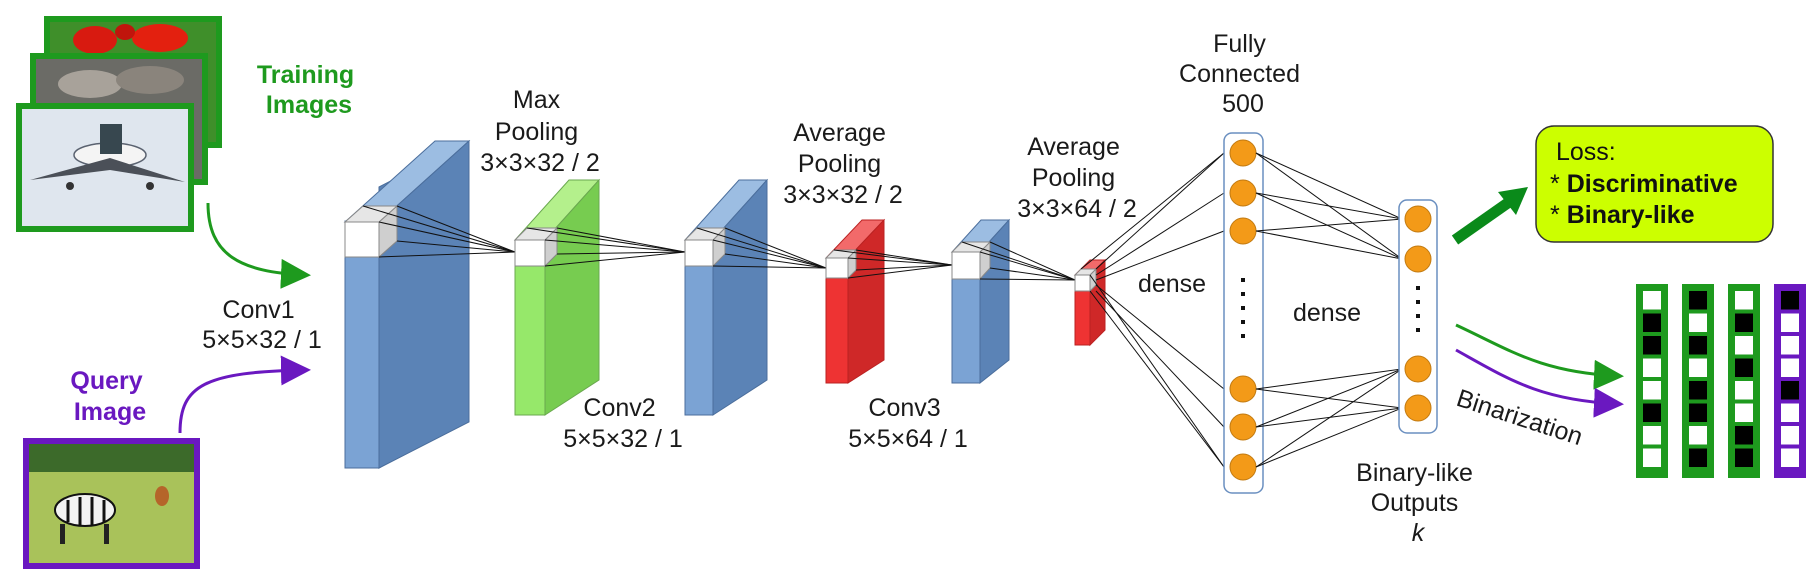 The height and width of the screenshot is (588, 1816). I want to click on fc-to-output-connections, so click(1329, 310).